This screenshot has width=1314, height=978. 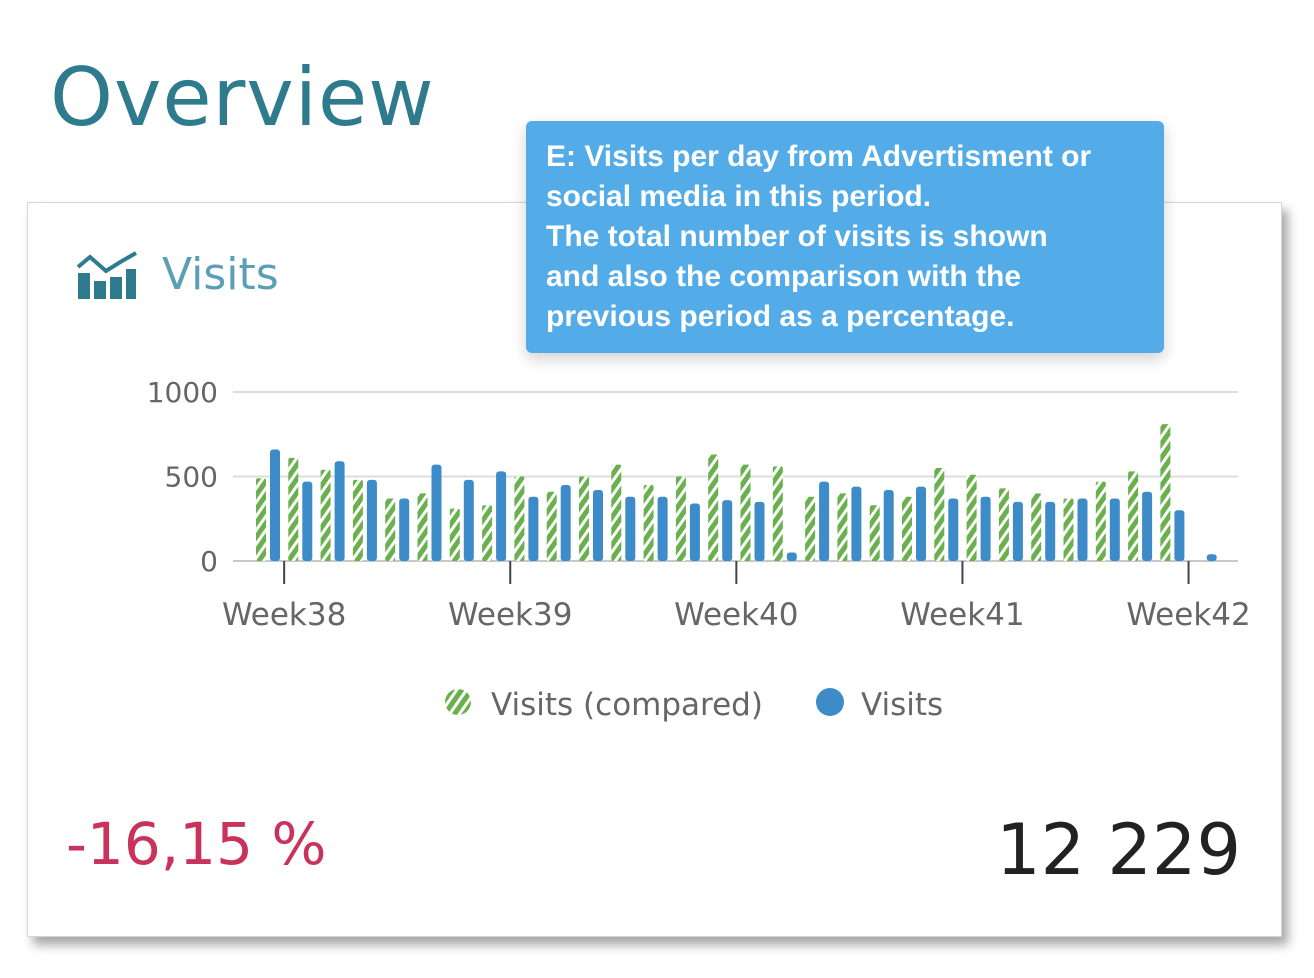 What do you see at coordinates (830, 702) in the screenshot?
I see `legend-swatch-visits` at bounding box center [830, 702].